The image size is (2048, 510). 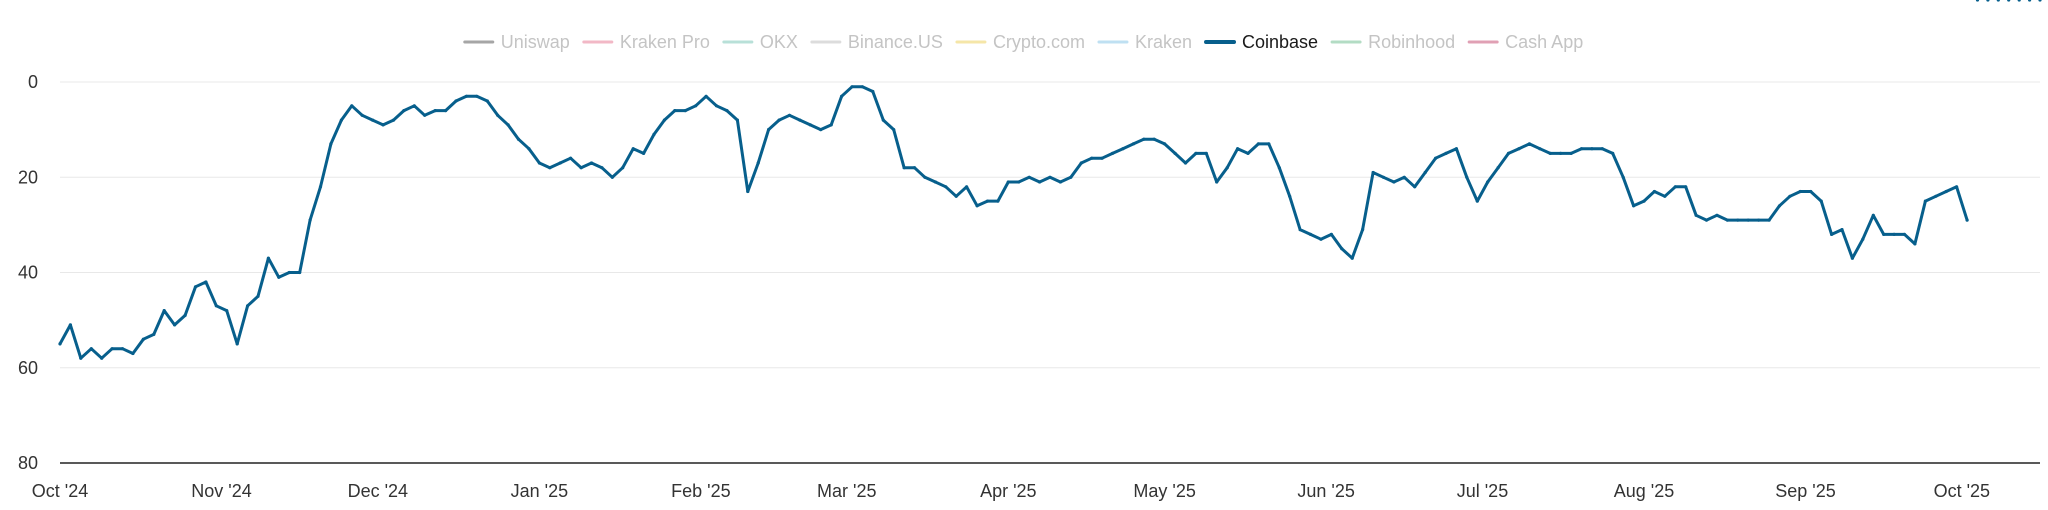 What do you see at coordinates (1008, 491) in the screenshot?
I see `x-tick-label-apr-25: Apr '25` at bounding box center [1008, 491].